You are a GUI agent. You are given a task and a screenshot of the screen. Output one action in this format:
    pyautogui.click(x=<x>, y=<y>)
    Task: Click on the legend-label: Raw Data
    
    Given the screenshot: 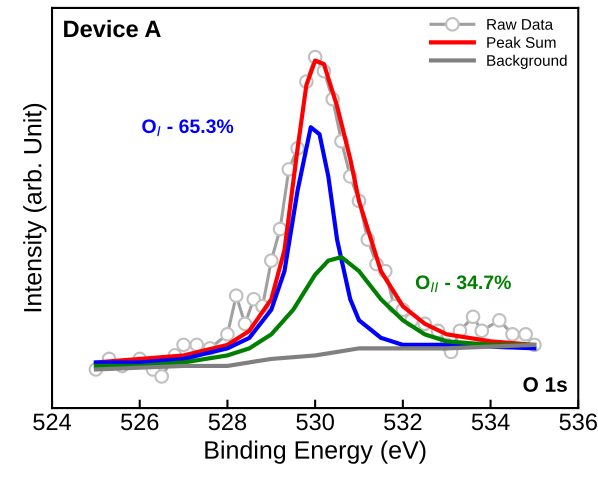 What is the action you would take?
    pyautogui.click(x=520, y=24)
    